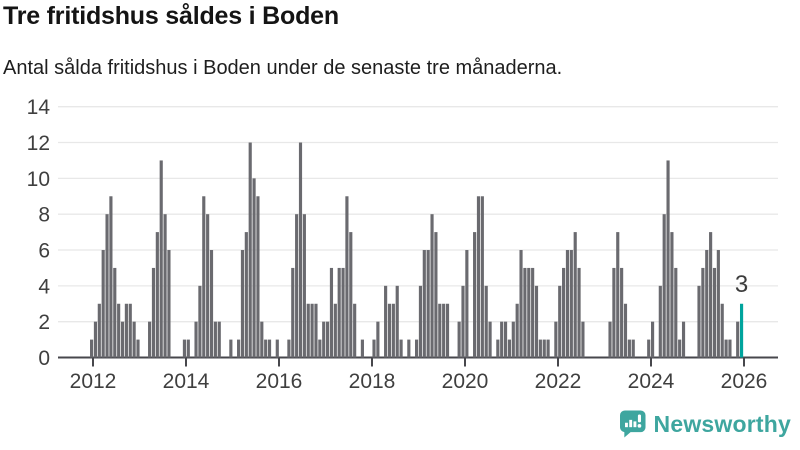 The width and height of the screenshot is (800, 450). Describe the element at coordinates (44, 215) in the screenshot. I see `y-axis-label: 8` at that location.